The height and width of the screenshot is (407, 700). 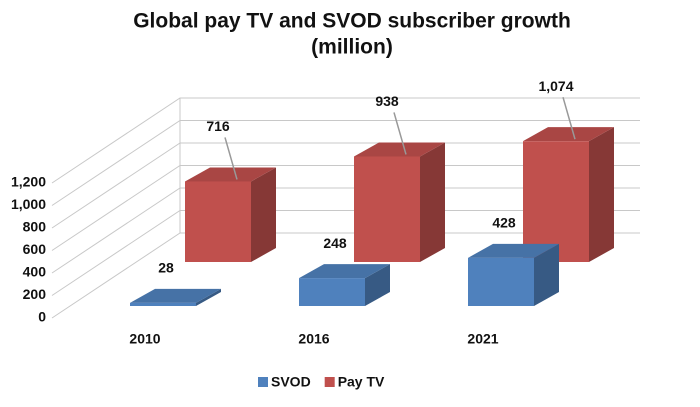 What do you see at coordinates (291, 382) in the screenshot?
I see `legend-label: SVOD` at bounding box center [291, 382].